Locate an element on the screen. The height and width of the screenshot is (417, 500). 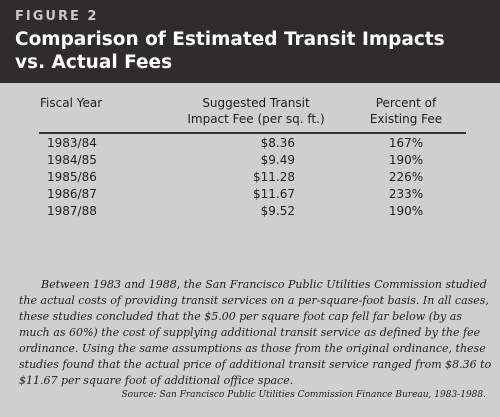
header-divider is located at coordinates (252, 133).